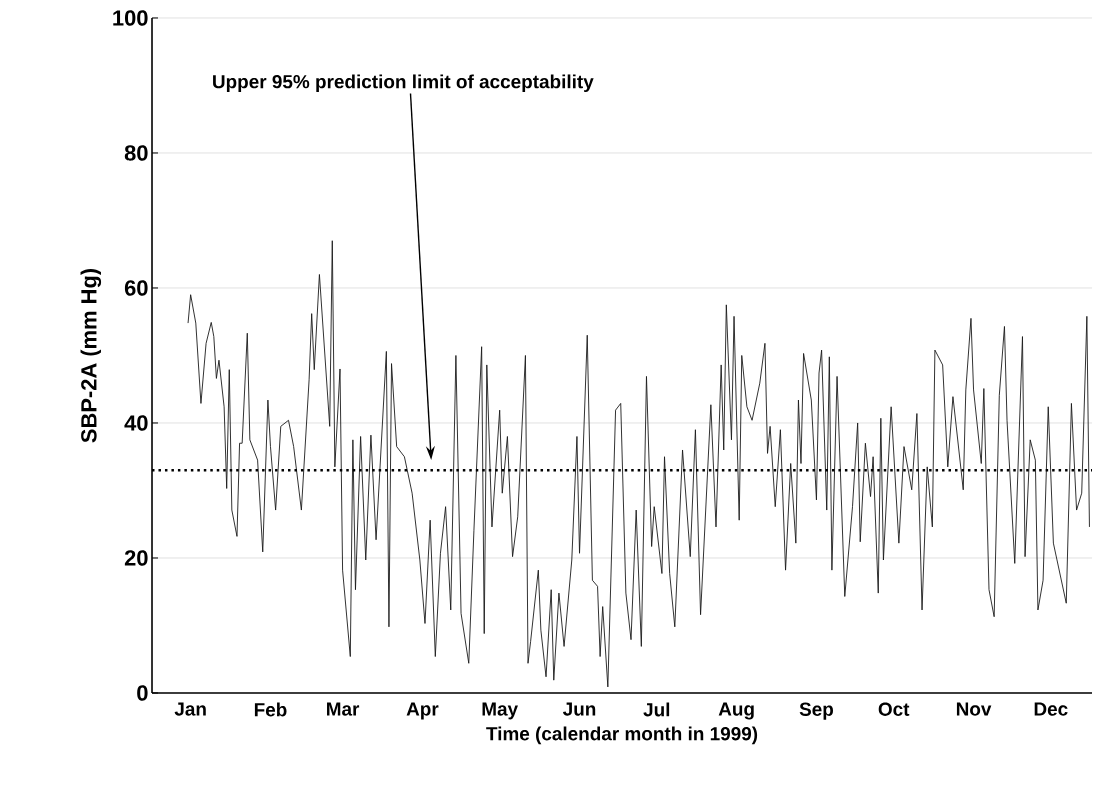 This screenshot has width=1094, height=809. I want to click on x-tick-label: Jun, so click(579, 709).